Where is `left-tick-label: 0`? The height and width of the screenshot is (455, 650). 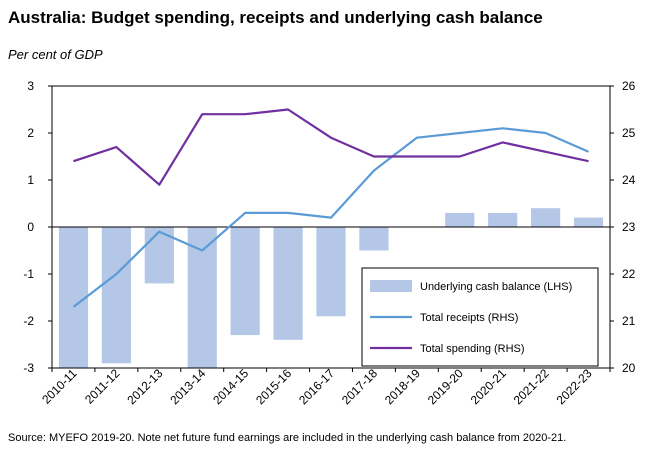 left-tick-label: 0 is located at coordinates (30, 227).